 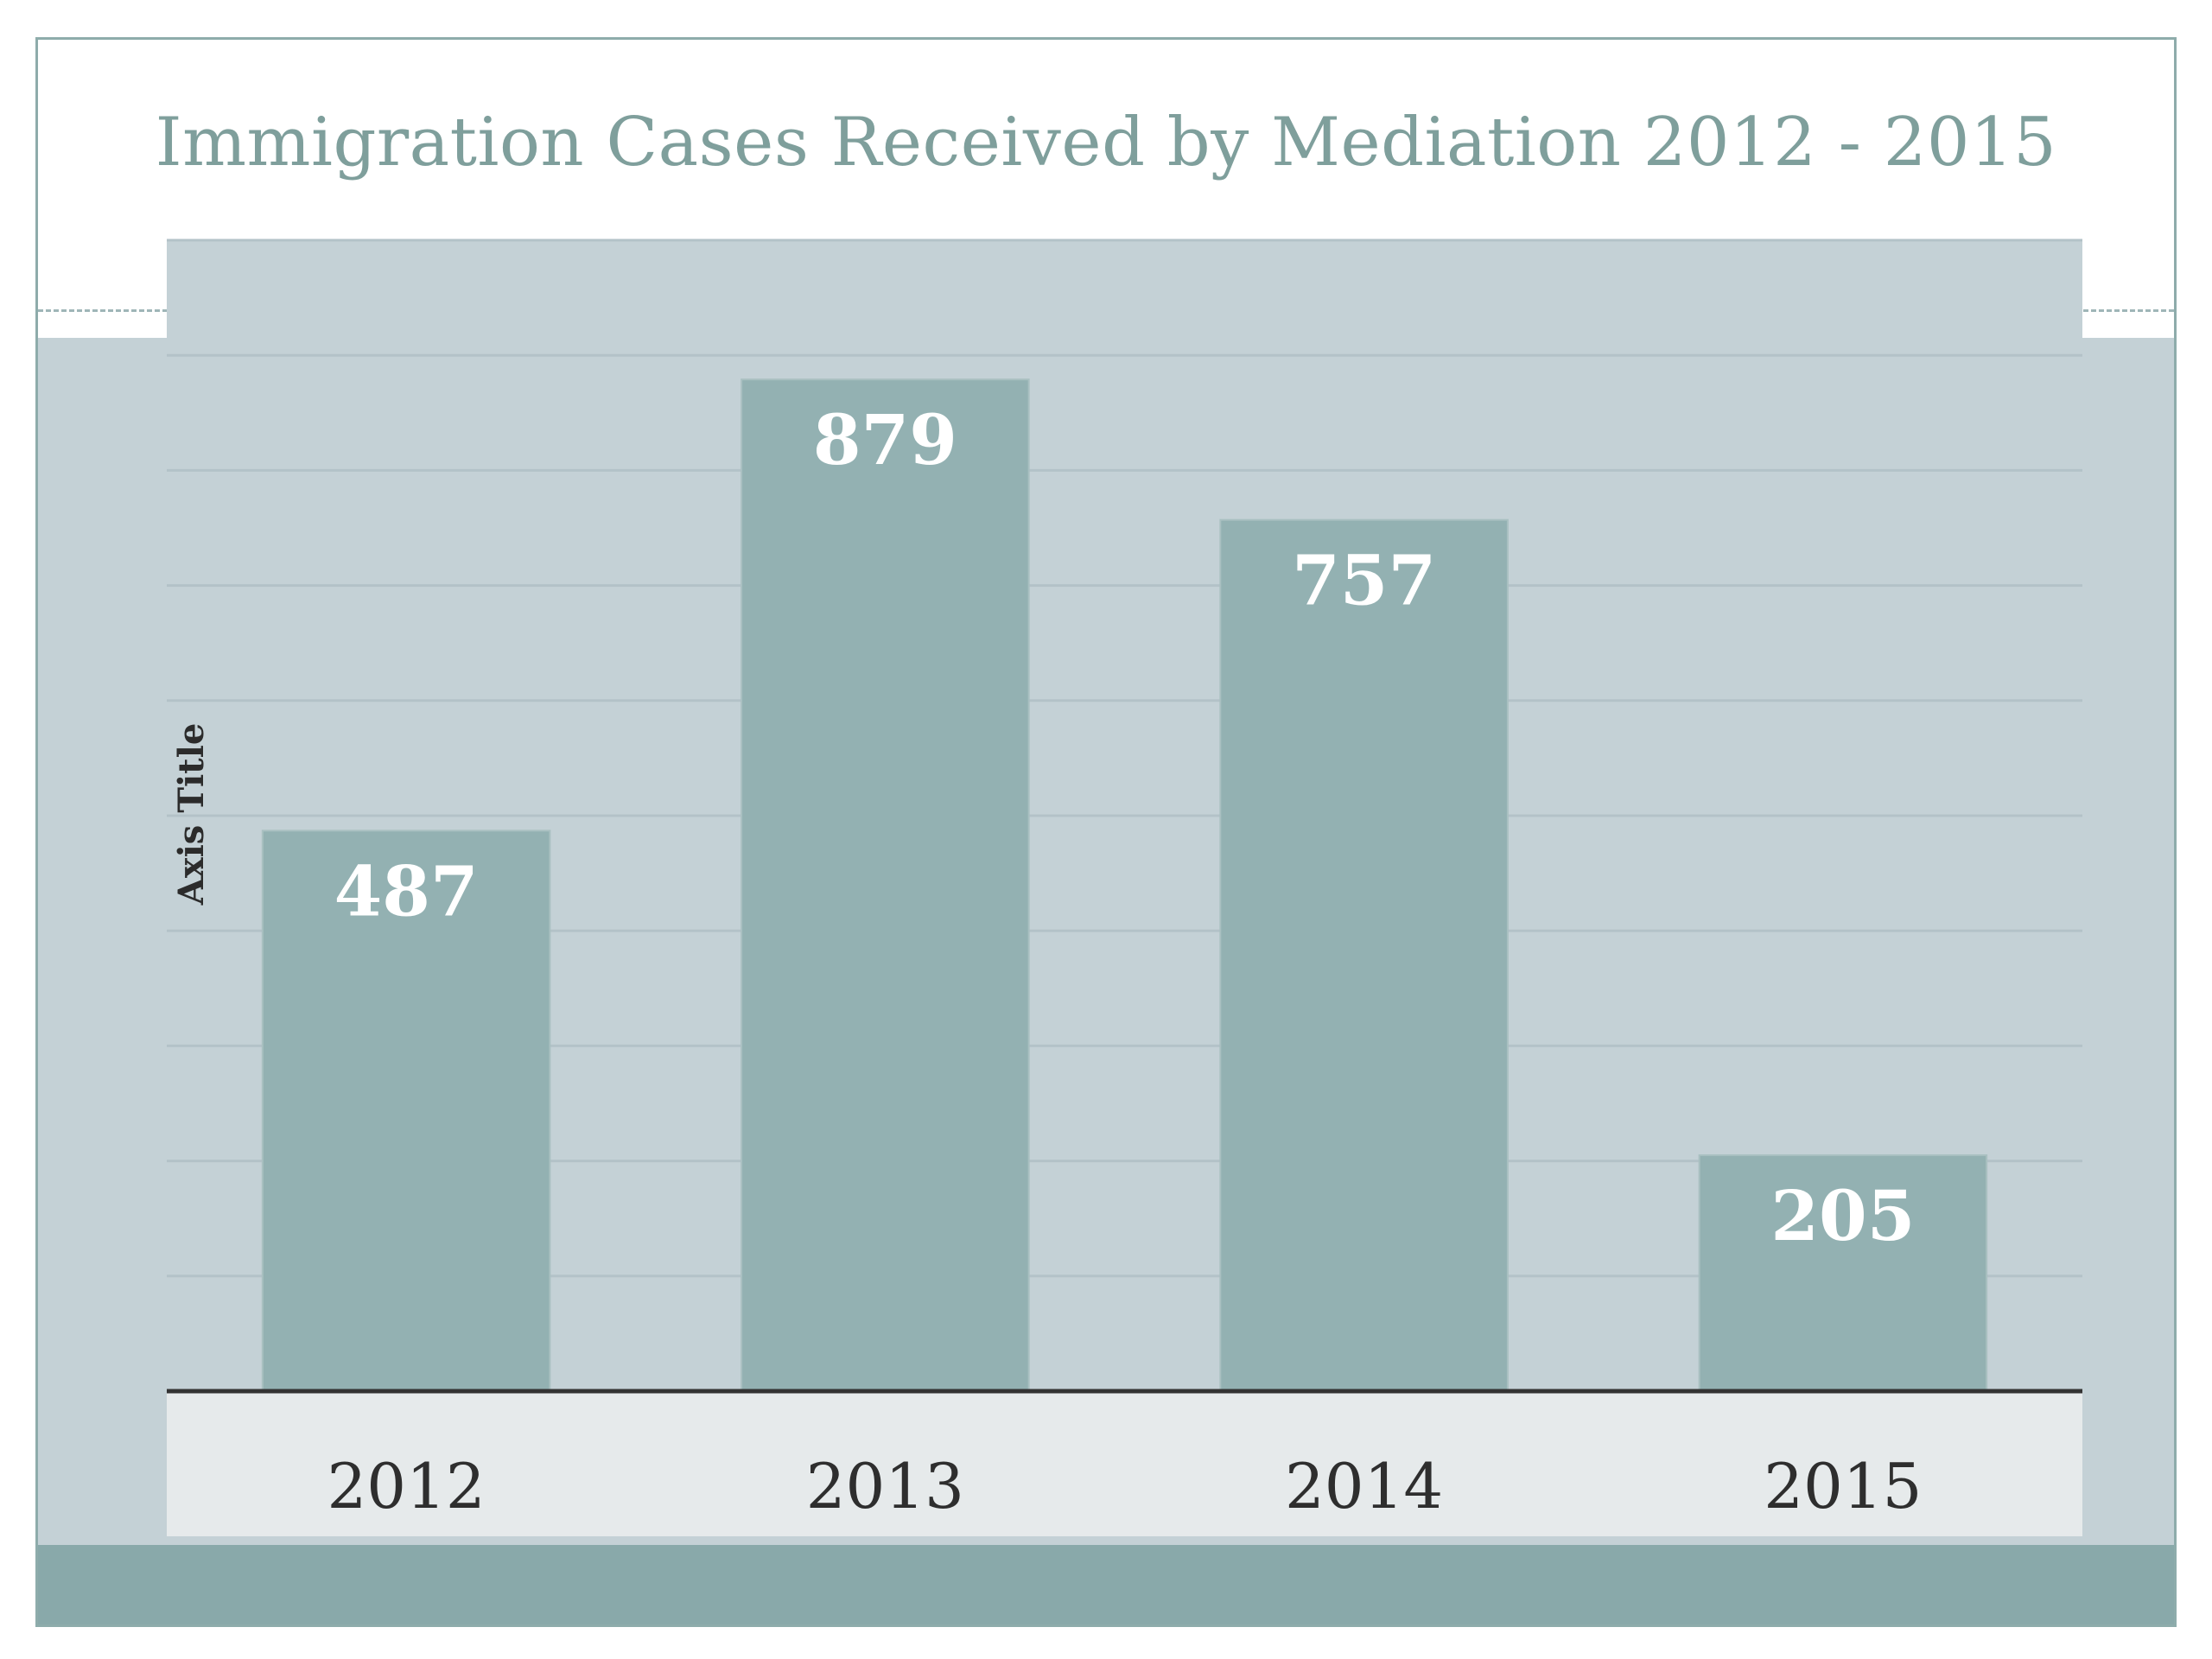 What do you see at coordinates (406, 890) in the screenshot?
I see `data-label: 487` at bounding box center [406, 890].